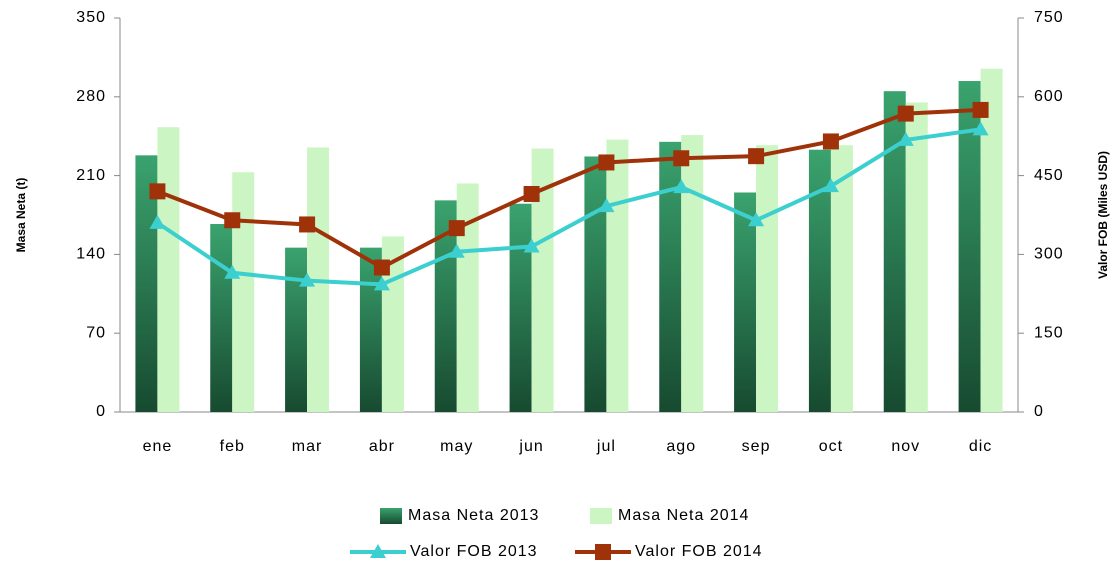 The width and height of the screenshot is (1117, 568). Describe the element at coordinates (980, 446) in the screenshot. I see `x-tick-label: dic` at that location.